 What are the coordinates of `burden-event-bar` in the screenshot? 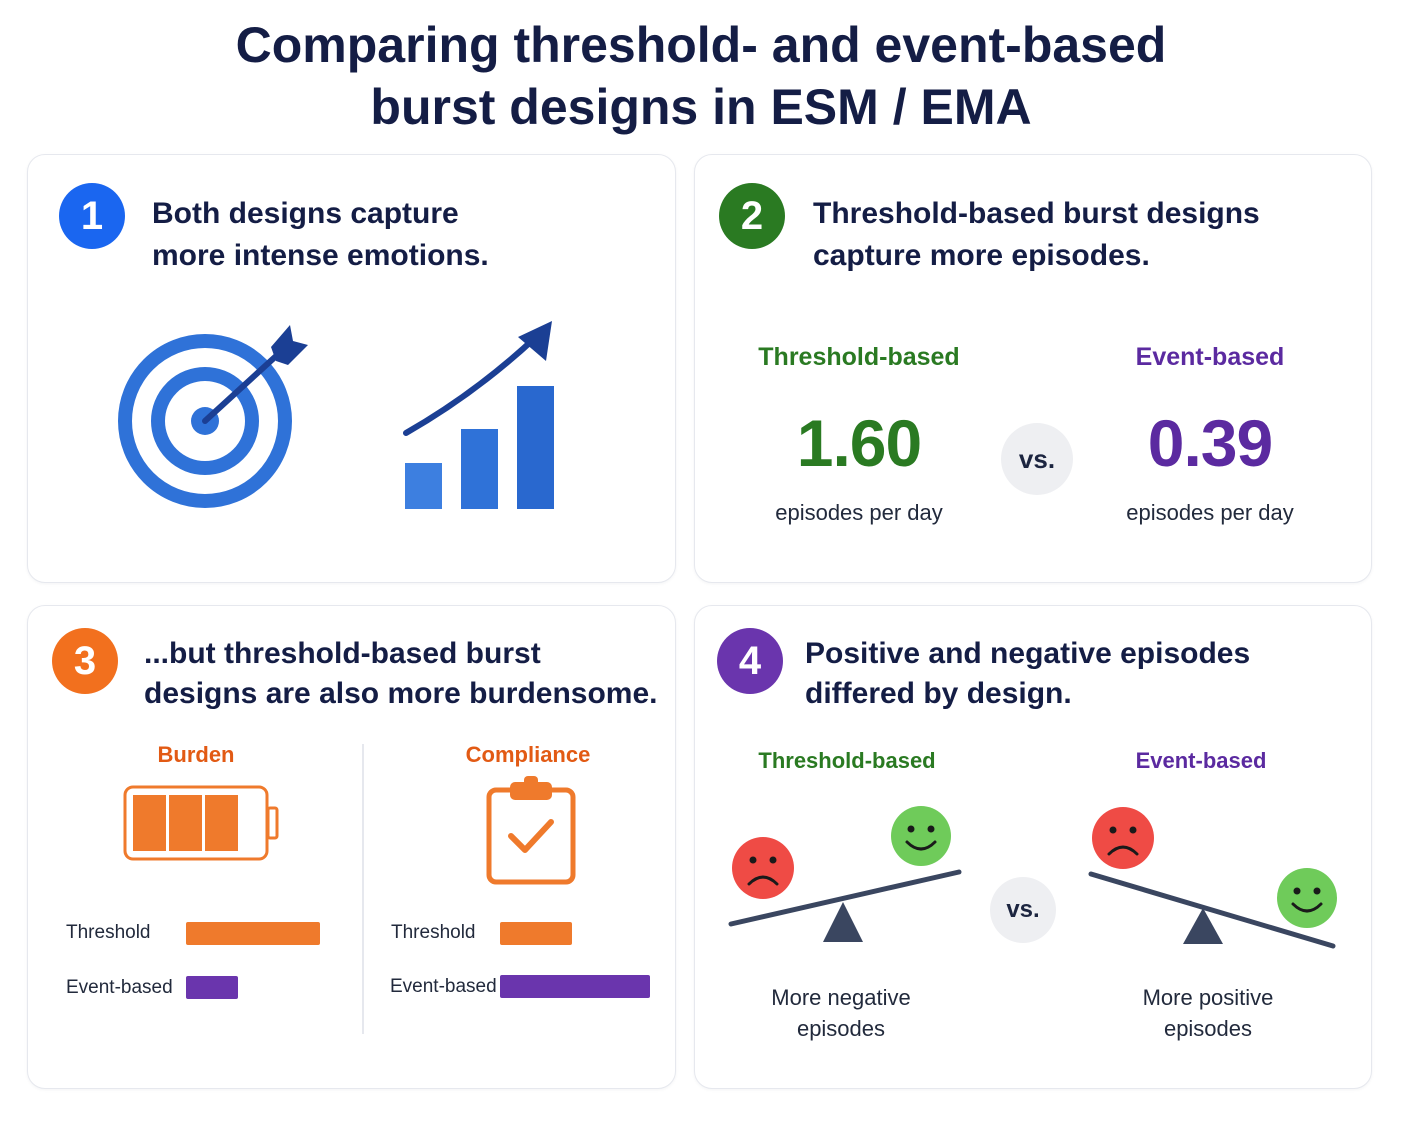 It's located at (212, 987).